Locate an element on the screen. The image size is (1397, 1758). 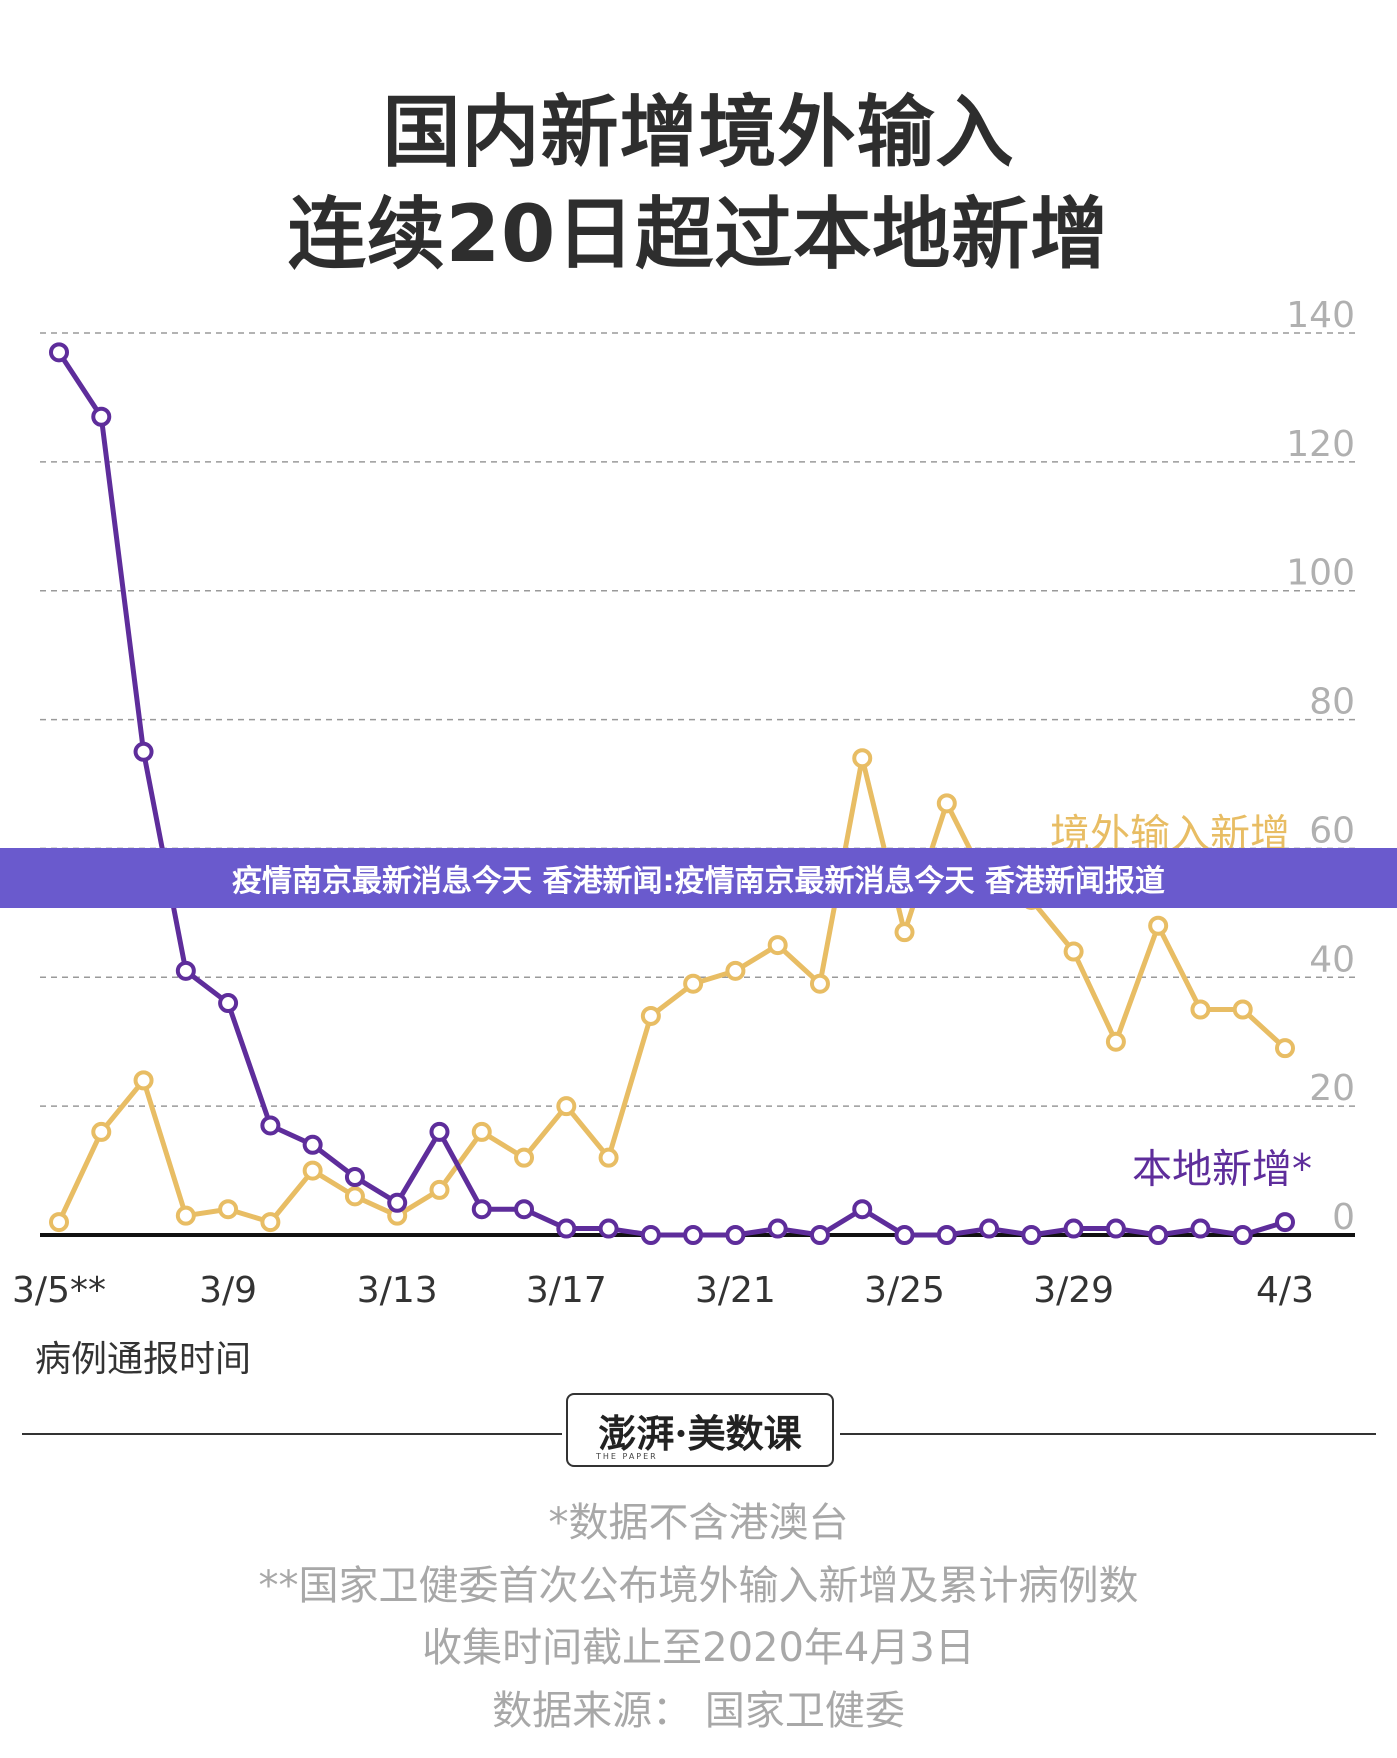
footnote-first-report: **国家卫健委首次公布境外输入新增及累计病例数 is located at coordinates (698, 1586).